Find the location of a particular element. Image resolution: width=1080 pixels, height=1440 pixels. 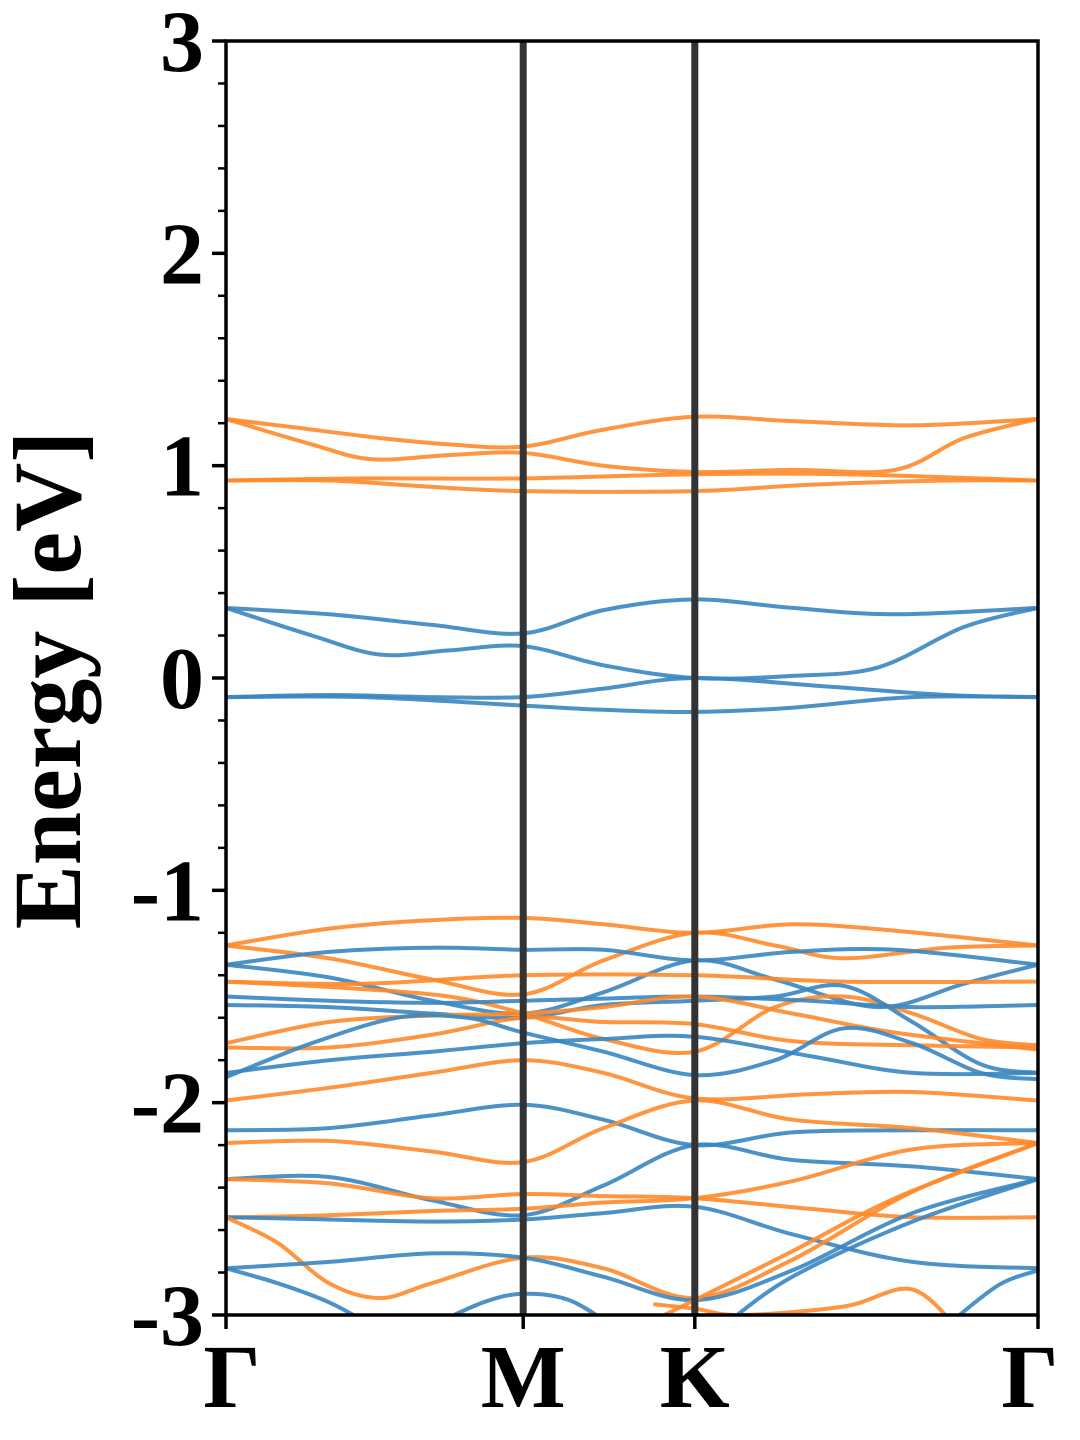

k-point-lines is located at coordinates (609, 678).